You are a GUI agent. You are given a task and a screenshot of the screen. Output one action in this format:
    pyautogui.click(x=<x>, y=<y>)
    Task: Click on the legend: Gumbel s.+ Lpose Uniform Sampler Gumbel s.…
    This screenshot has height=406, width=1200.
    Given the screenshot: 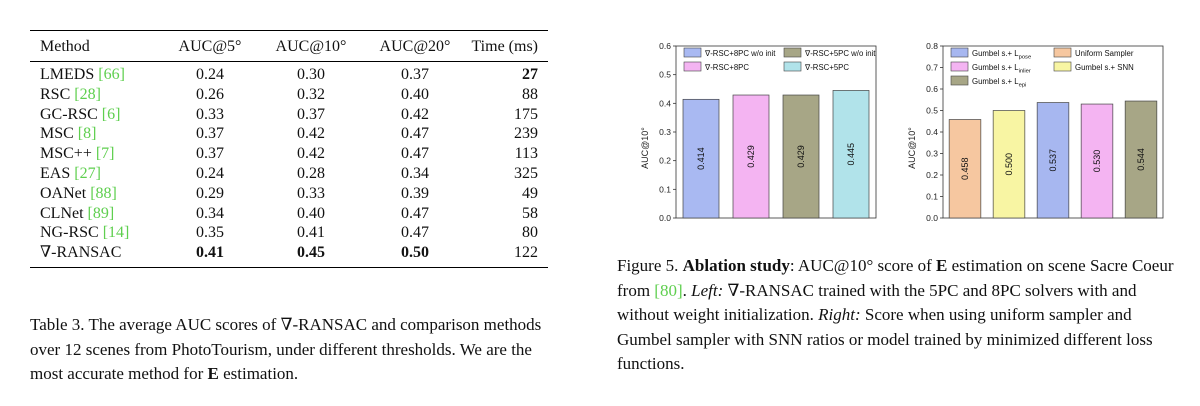 What is the action you would take?
    pyautogui.click(x=1042, y=68)
    